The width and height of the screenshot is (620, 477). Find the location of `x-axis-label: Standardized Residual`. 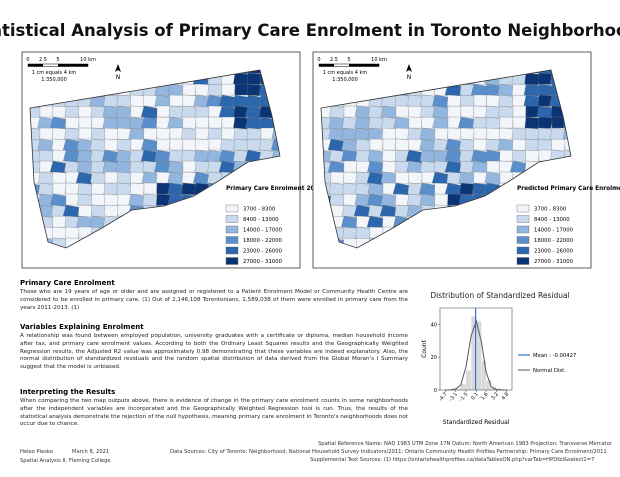

x-axis-label: Standardized Residual is located at coordinates (476, 422).